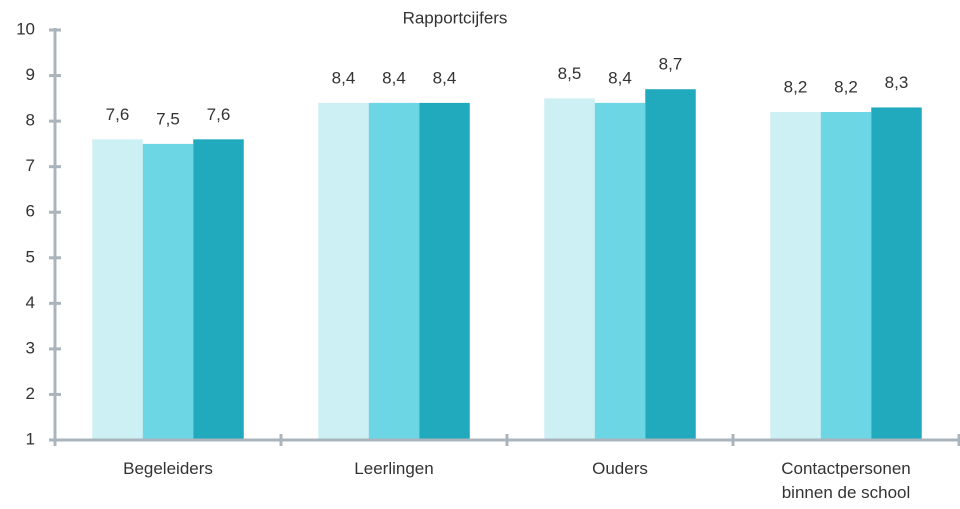  What do you see at coordinates (30, 438) in the screenshot?
I see `y-tick-label: 1` at bounding box center [30, 438].